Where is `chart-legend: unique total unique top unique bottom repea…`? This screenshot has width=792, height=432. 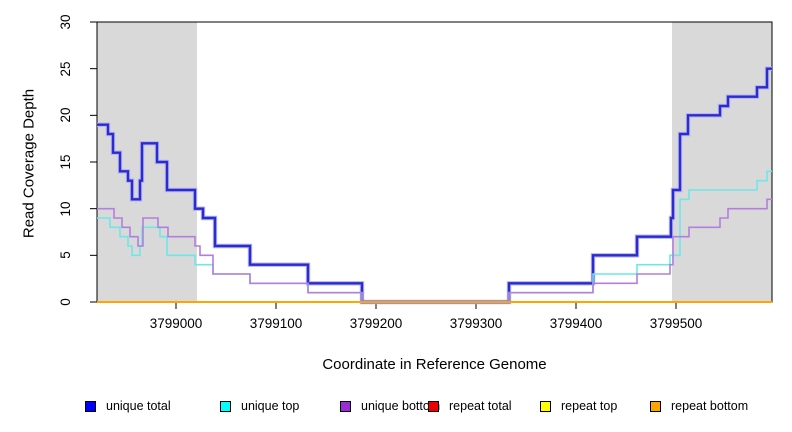
chart-legend: unique total unique top unique bottom repea… is located at coordinates (396, 408).